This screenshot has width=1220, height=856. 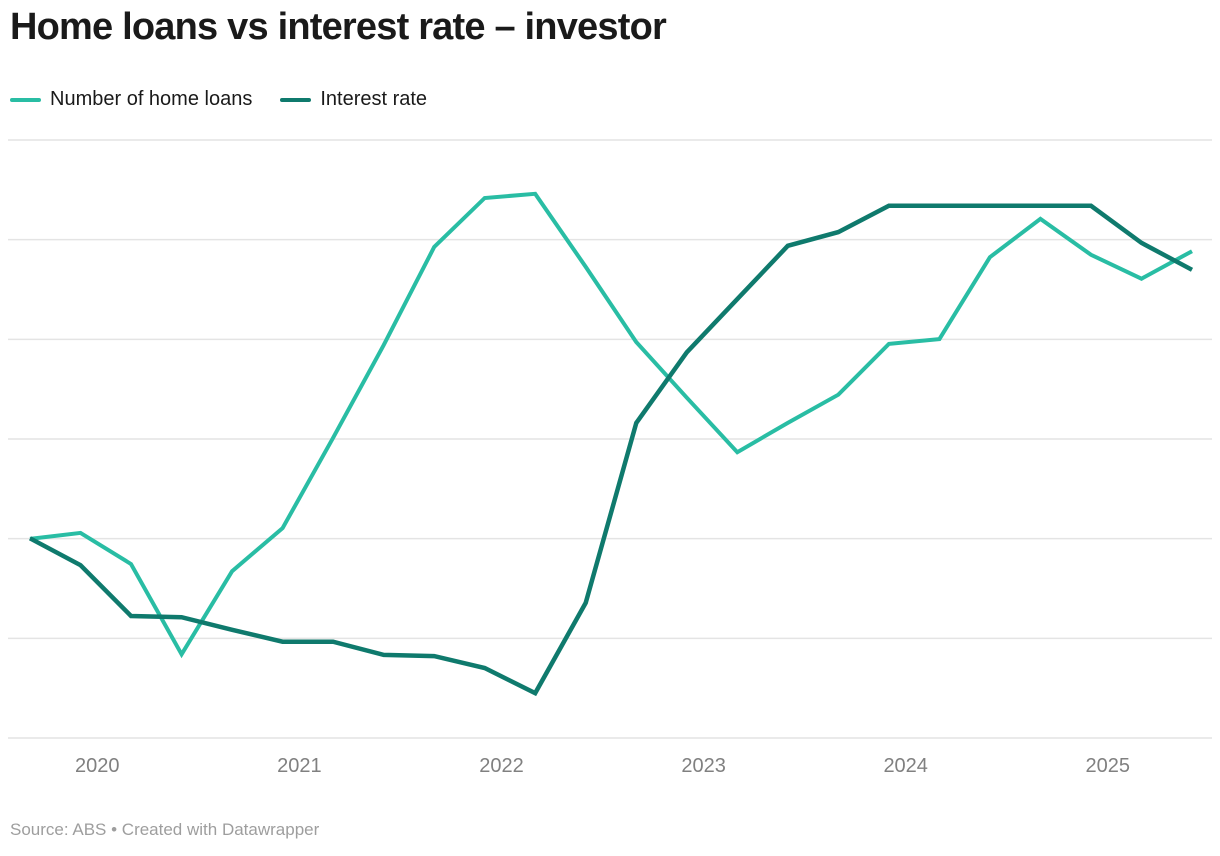 What do you see at coordinates (703, 766) in the screenshot?
I see `x-axis-label-2023: 2023` at bounding box center [703, 766].